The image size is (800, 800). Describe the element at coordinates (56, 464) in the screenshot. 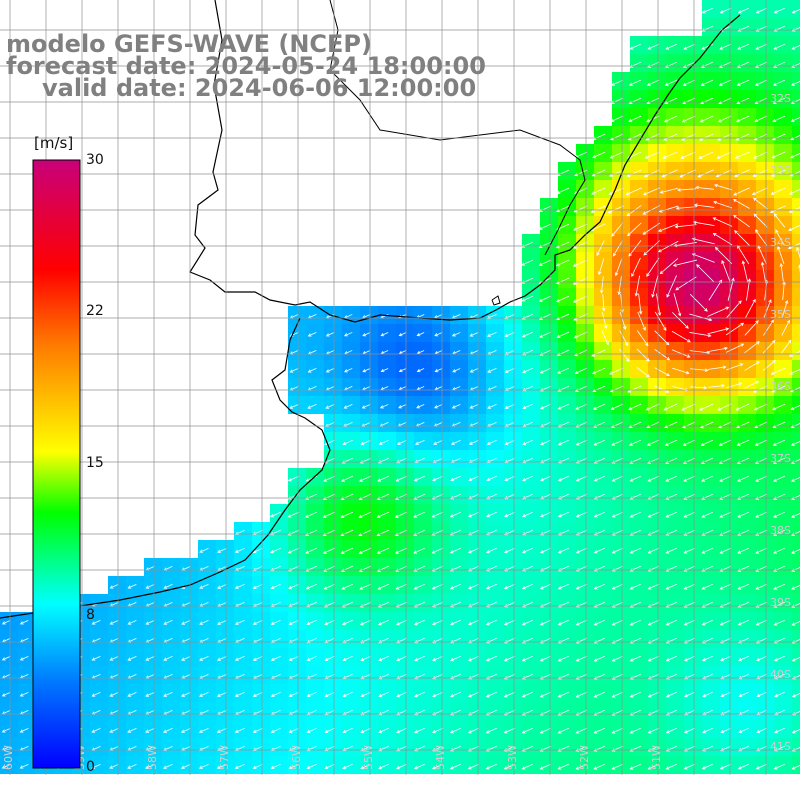

I see `colorbar-gradient` at that location.